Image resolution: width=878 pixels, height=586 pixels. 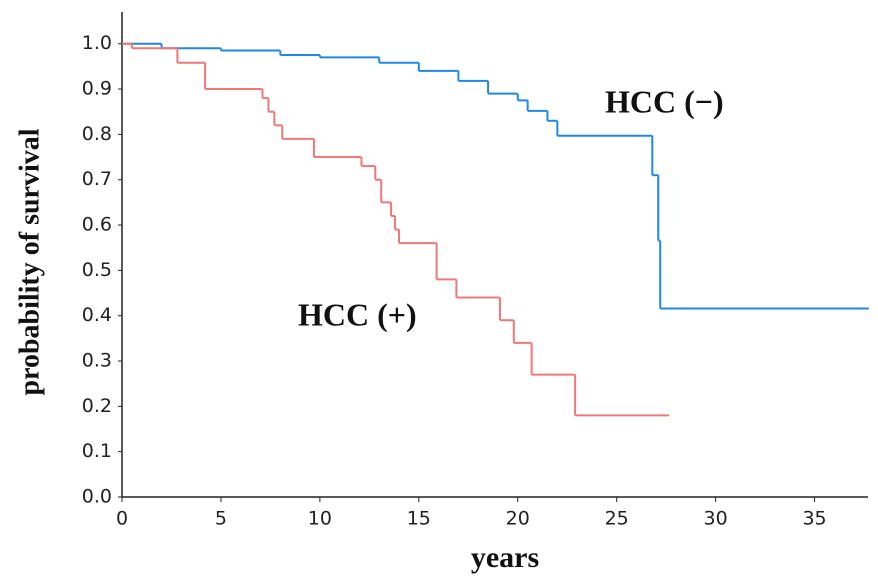 I want to click on x-tick-label: 10, so click(x=320, y=519).